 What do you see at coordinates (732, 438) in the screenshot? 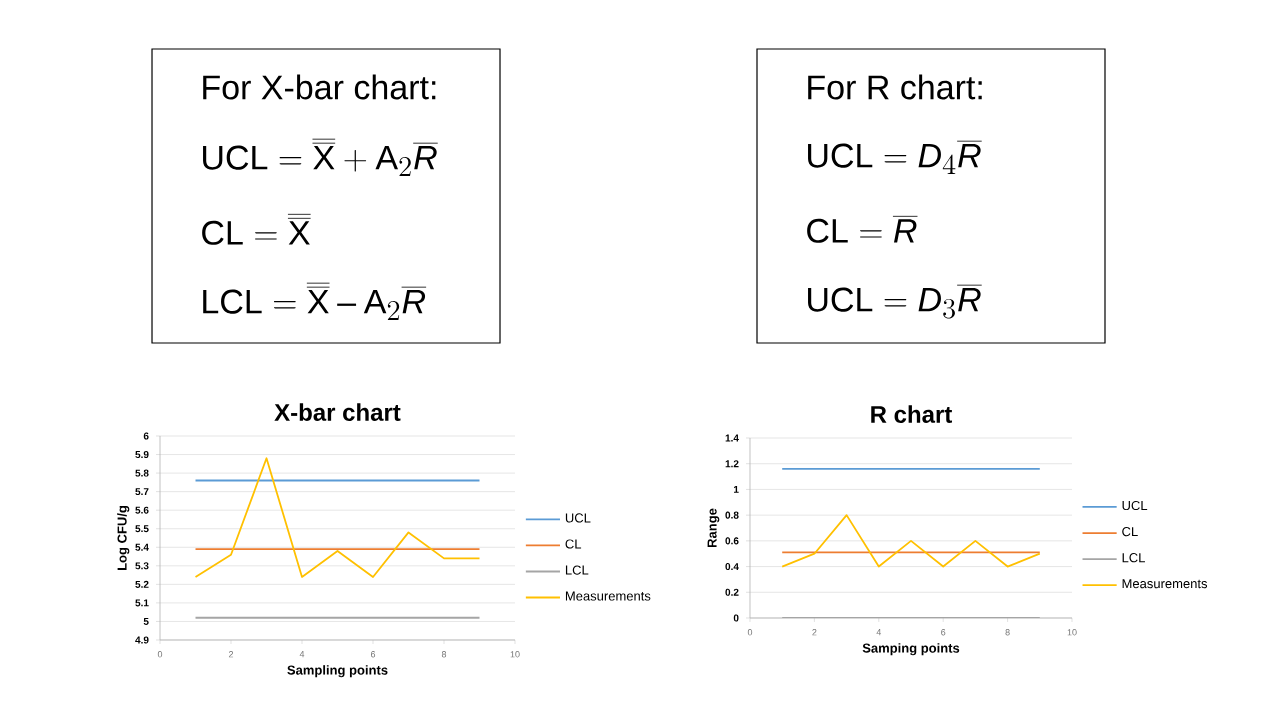
I see `y-tick-label: 1.4` at bounding box center [732, 438].